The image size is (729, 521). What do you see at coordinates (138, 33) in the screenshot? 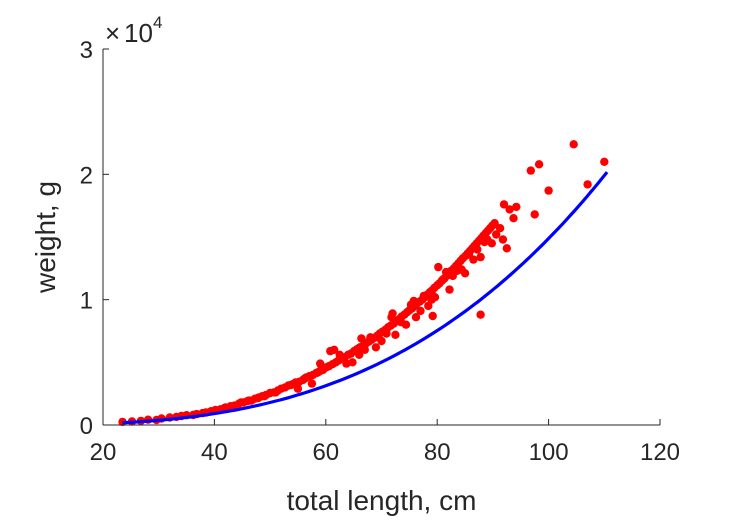
I see `y-exponent-base: 10` at bounding box center [138, 33].